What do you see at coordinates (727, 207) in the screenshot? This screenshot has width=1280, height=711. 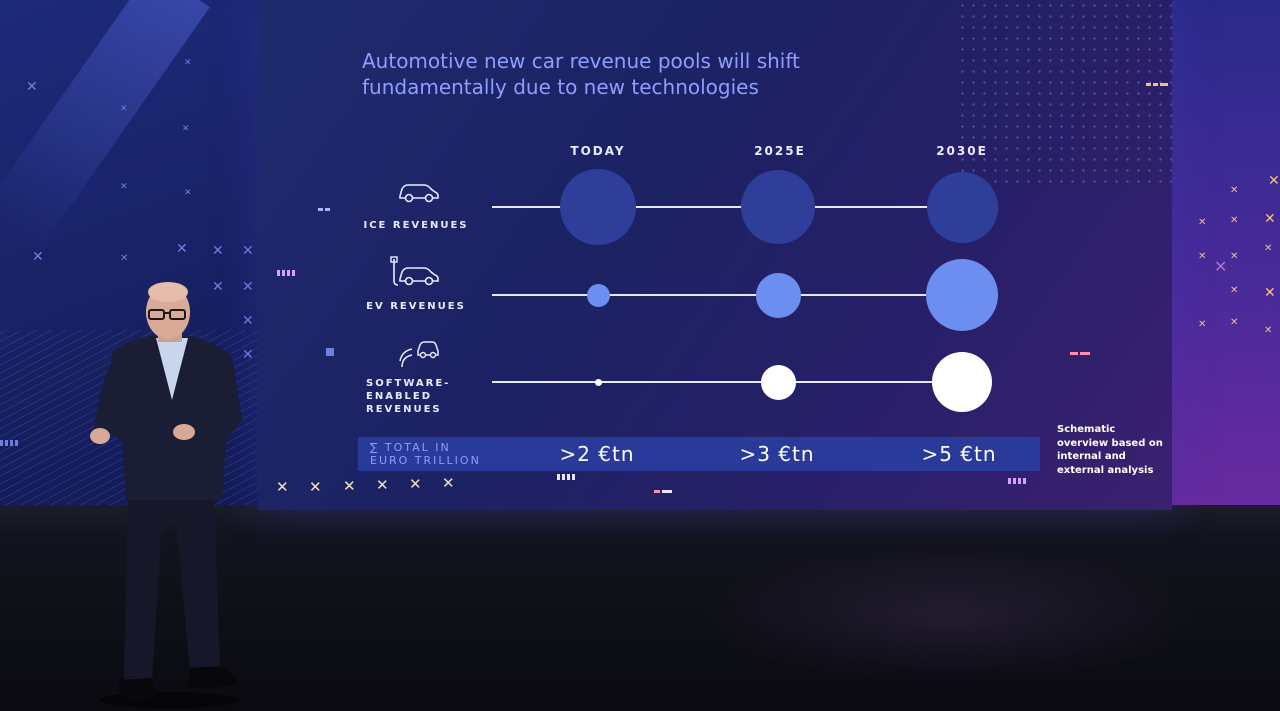 I see `timeline-ice` at bounding box center [727, 207].